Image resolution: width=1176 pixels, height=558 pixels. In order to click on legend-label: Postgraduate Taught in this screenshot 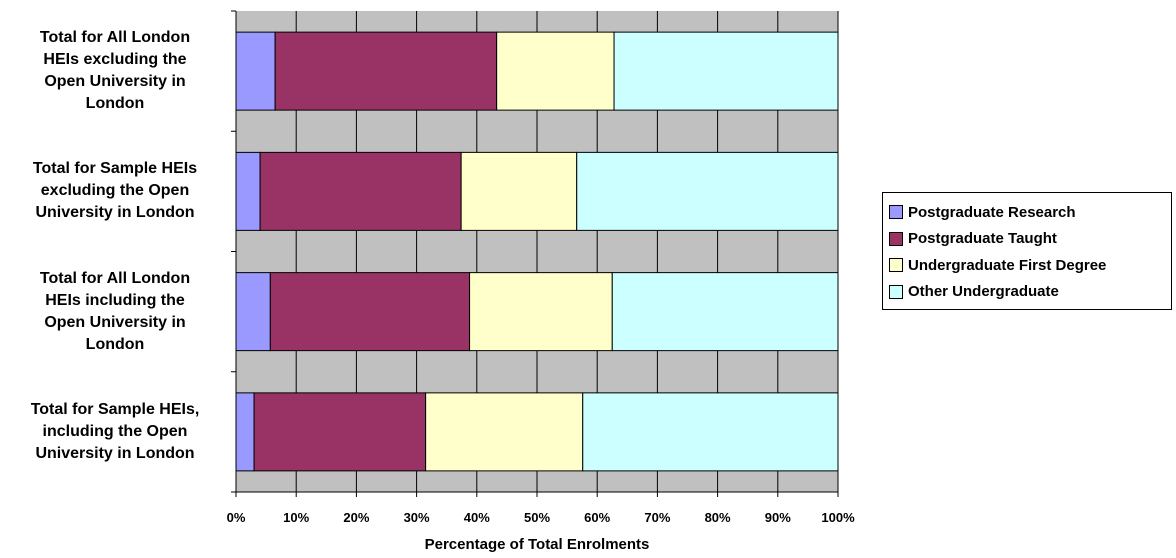, I will do `click(982, 239)`.